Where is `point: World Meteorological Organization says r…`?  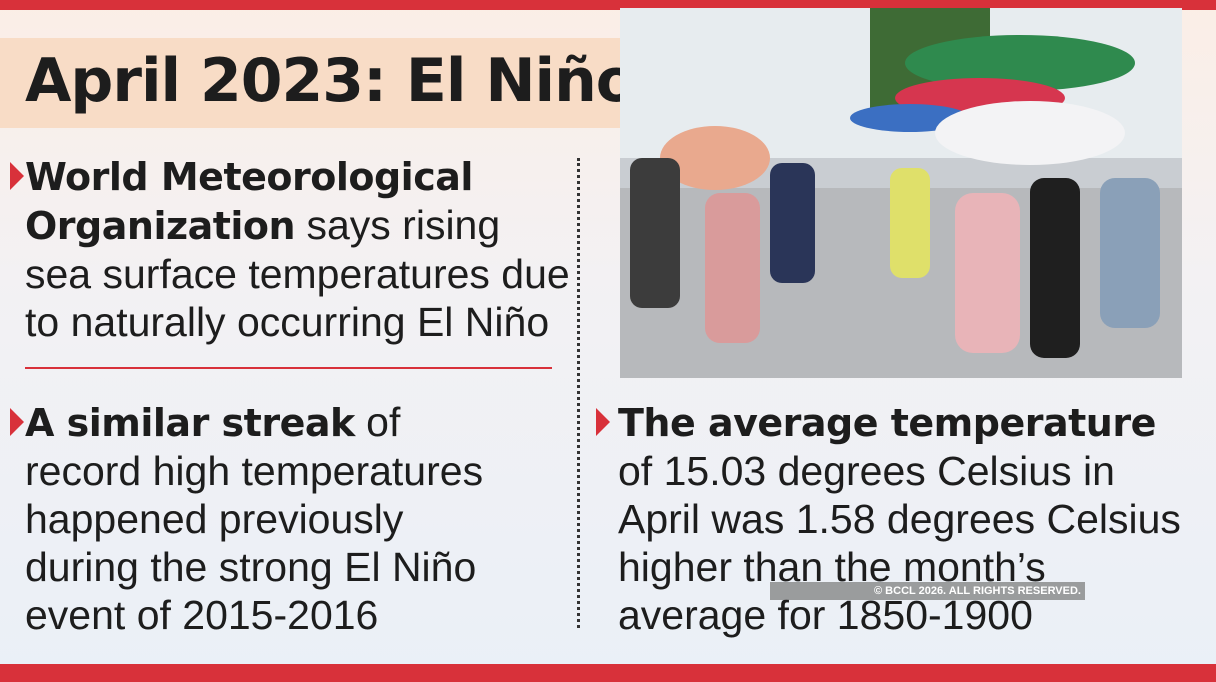
point: World Meteorological Organization says r… is located at coordinates (297, 249).